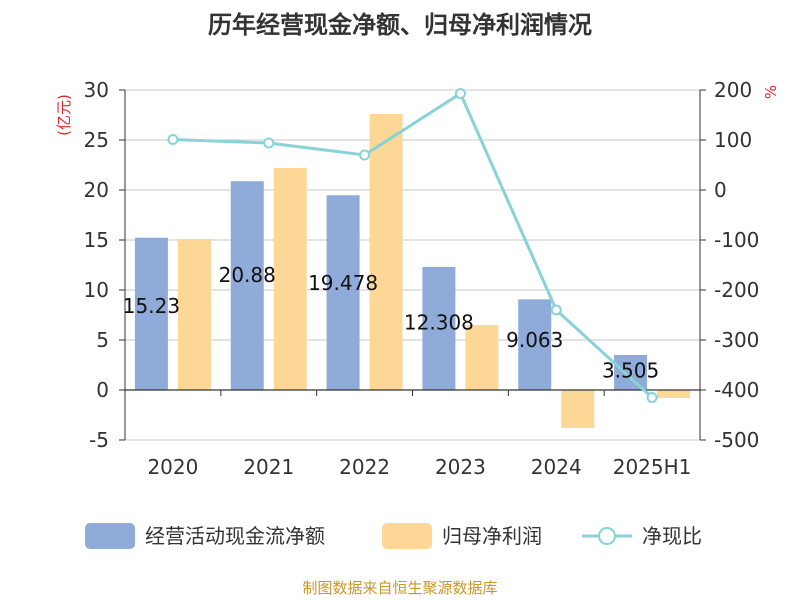 This screenshot has height=600, width=800. I want to click on source-note: 制图数据来自恒生聚源数据库, so click(399, 588).